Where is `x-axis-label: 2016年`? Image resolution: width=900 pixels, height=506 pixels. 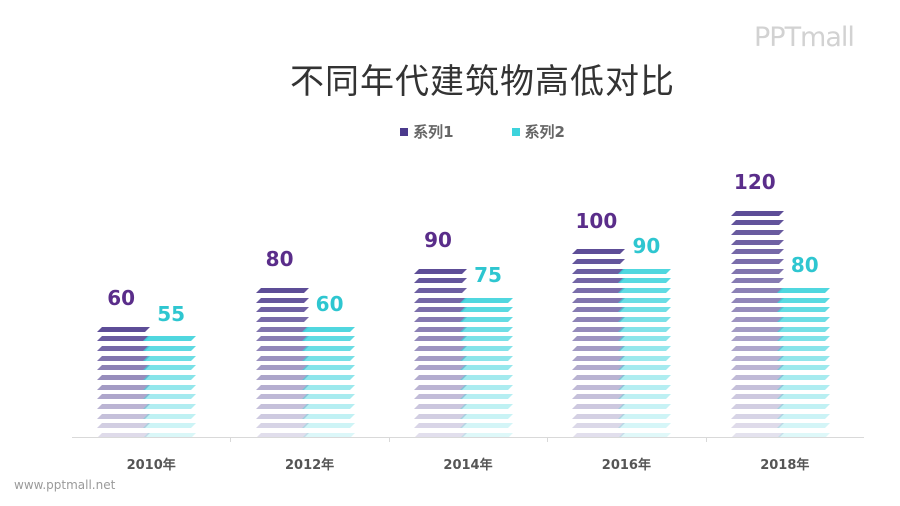 x-axis-label: 2016年 is located at coordinates (626, 465).